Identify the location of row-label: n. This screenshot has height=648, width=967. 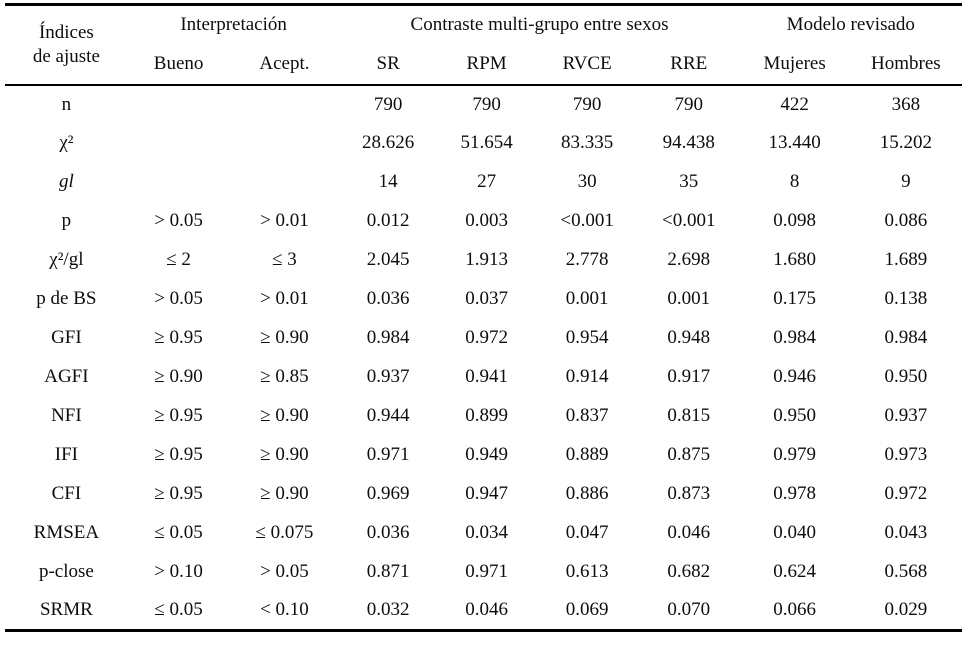
(66, 104).